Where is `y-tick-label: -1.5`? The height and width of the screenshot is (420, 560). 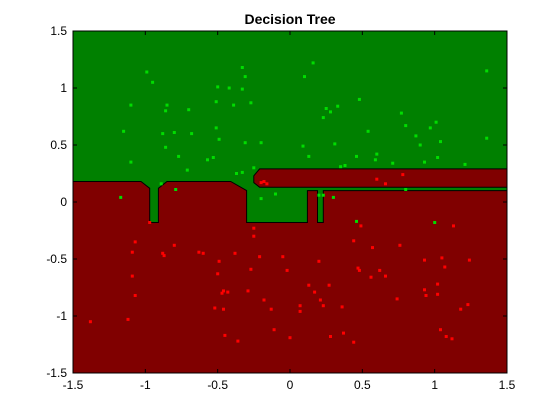
y-tick-label: -1.5 is located at coordinates (56, 373).